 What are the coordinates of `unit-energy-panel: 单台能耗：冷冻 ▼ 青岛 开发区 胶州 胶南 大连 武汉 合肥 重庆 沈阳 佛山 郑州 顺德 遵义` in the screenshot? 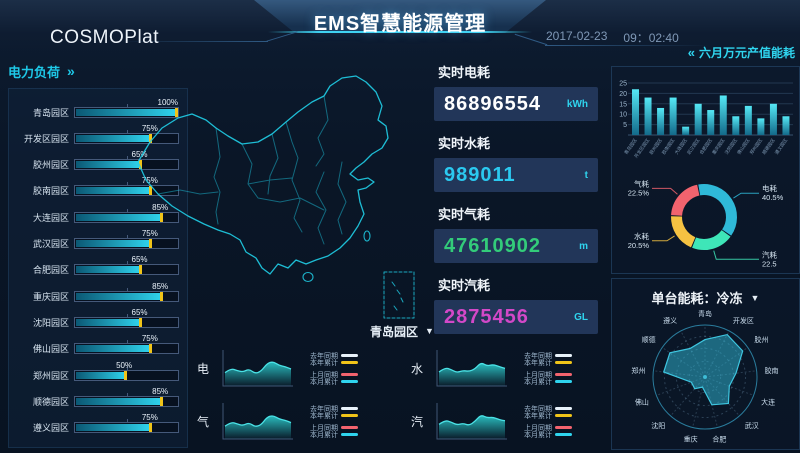 It's located at (705, 364).